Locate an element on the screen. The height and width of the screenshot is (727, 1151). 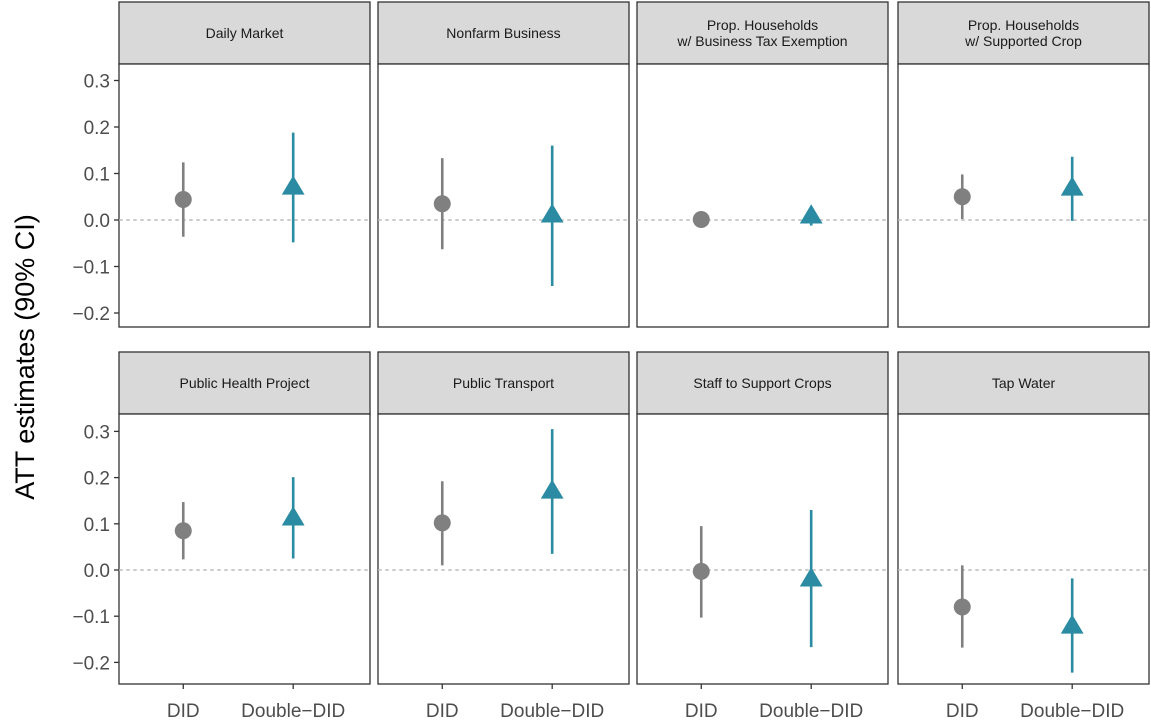
y-axis-title: ATT estimates (90% CI) is located at coordinates (25, 357).